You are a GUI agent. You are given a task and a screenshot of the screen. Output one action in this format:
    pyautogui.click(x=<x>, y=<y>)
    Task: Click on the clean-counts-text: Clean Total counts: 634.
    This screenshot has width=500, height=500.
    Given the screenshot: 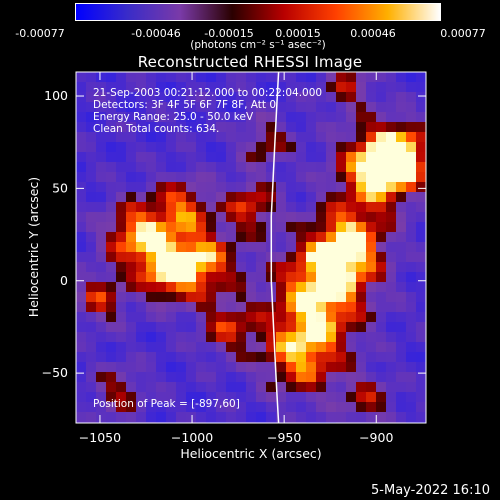 What is the action you would take?
    pyautogui.click(x=156, y=129)
    